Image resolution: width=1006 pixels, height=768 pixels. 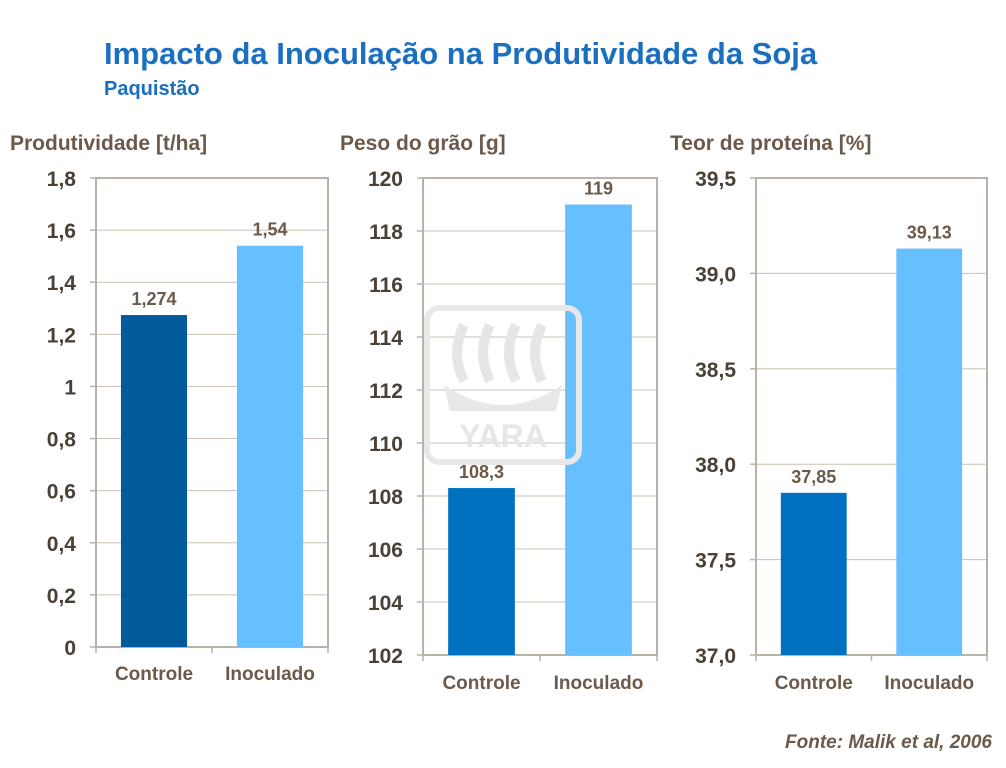 What do you see at coordinates (929, 451) in the screenshot?
I see `proteina-bar-inoculado` at bounding box center [929, 451].